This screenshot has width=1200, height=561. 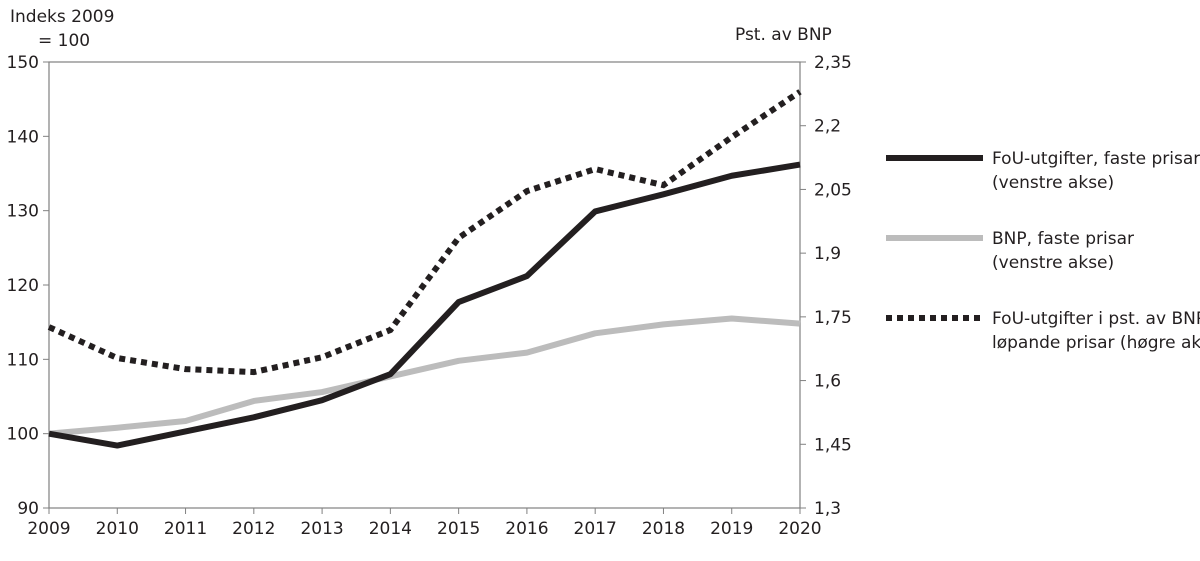 I want to click on left-tick-label: 110, so click(x=23, y=360).